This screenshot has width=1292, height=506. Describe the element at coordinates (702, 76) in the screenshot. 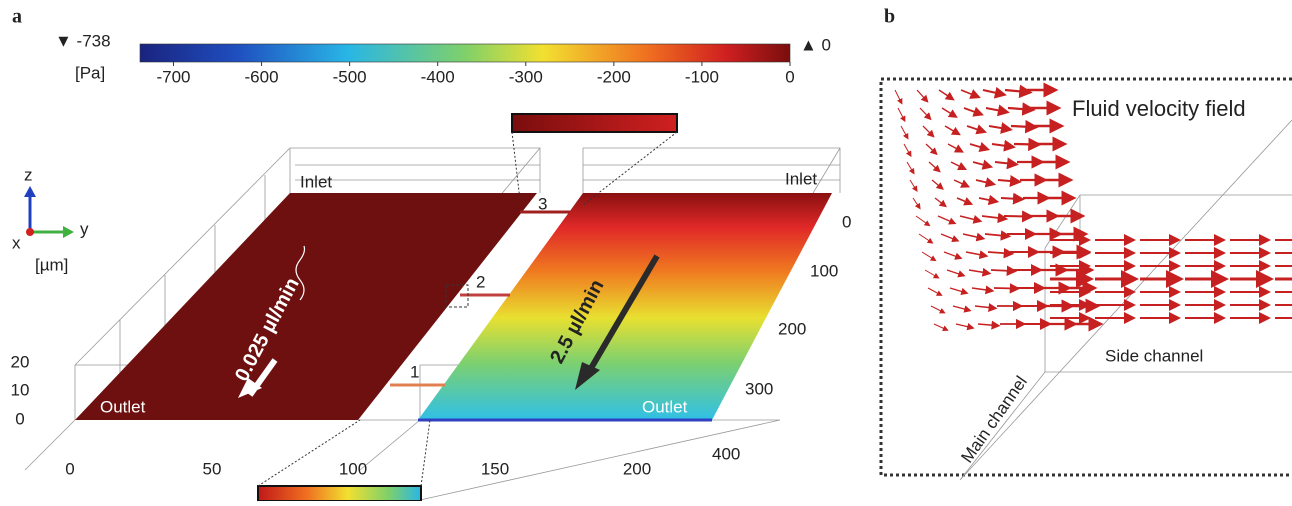

I see `colorbar-tick-label: -100` at that location.